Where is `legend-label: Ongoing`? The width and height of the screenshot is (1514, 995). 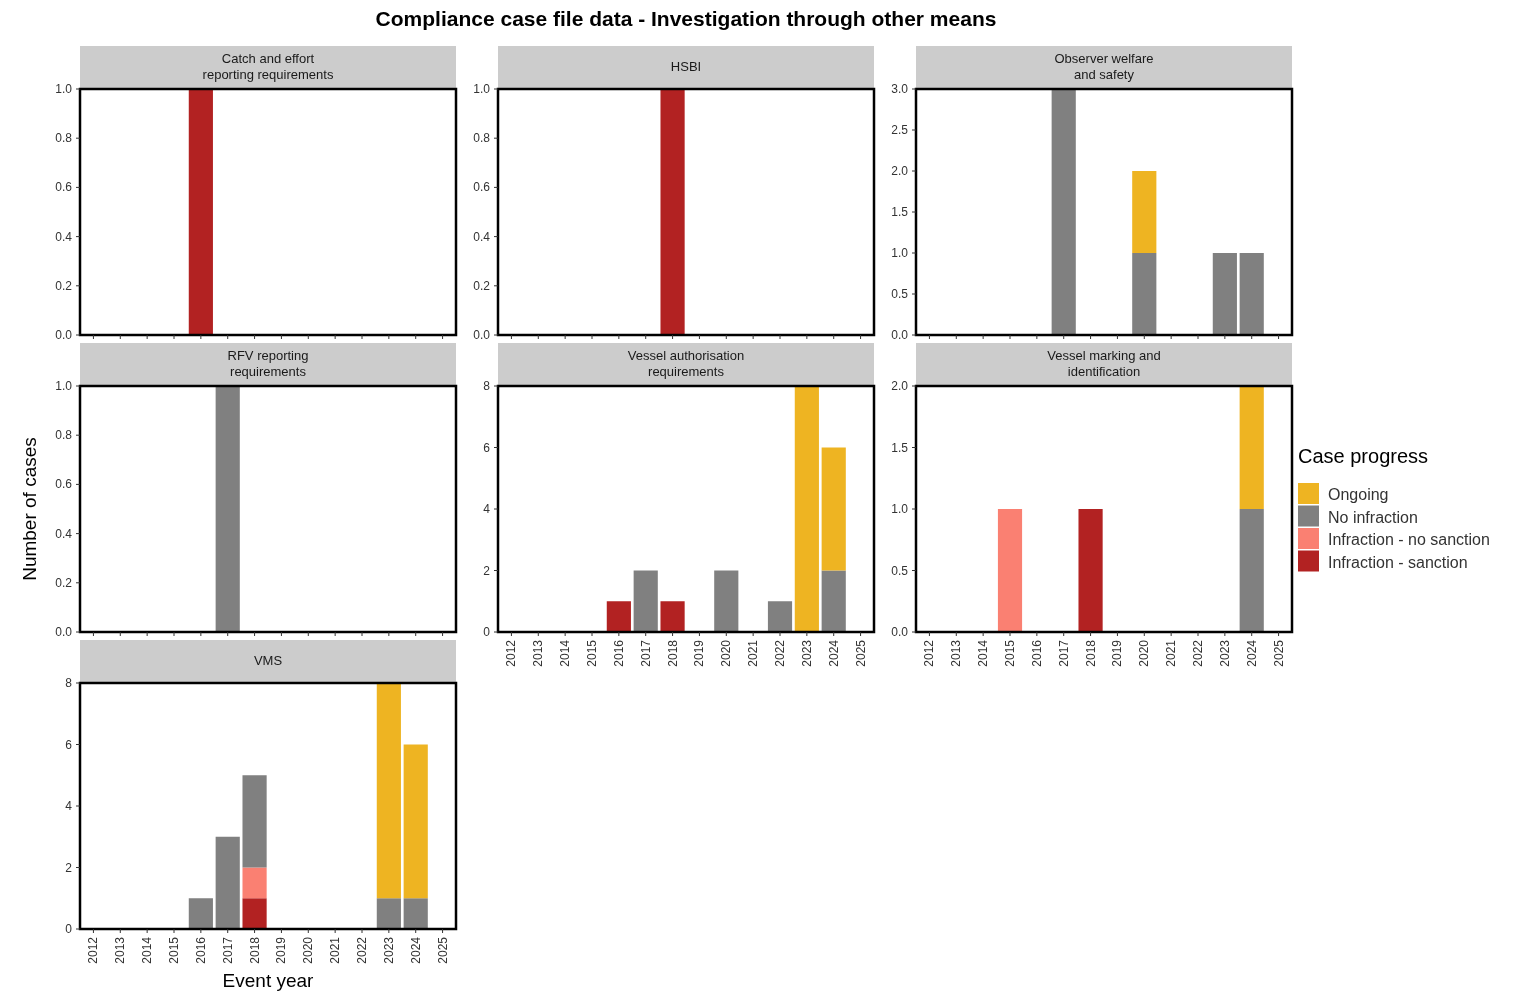 legend-label: Ongoing is located at coordinates (1358, 494).